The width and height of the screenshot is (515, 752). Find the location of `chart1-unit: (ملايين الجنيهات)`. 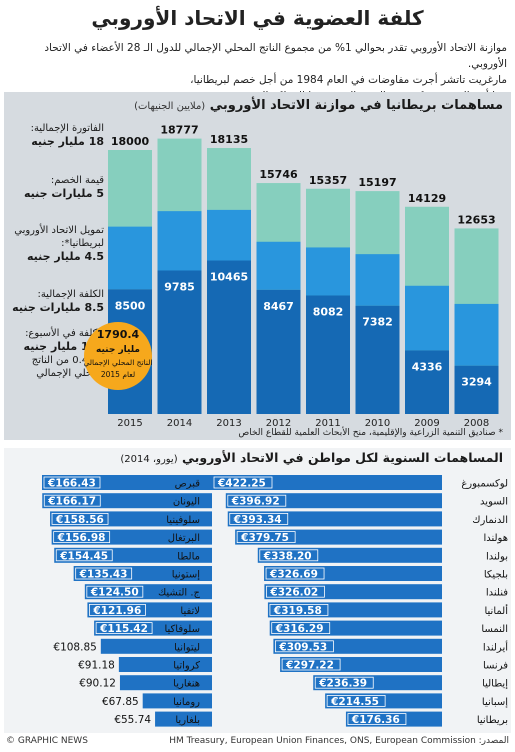

chart1-unit: (ملايين الجنيهات) is located at coordinates (170, 106).